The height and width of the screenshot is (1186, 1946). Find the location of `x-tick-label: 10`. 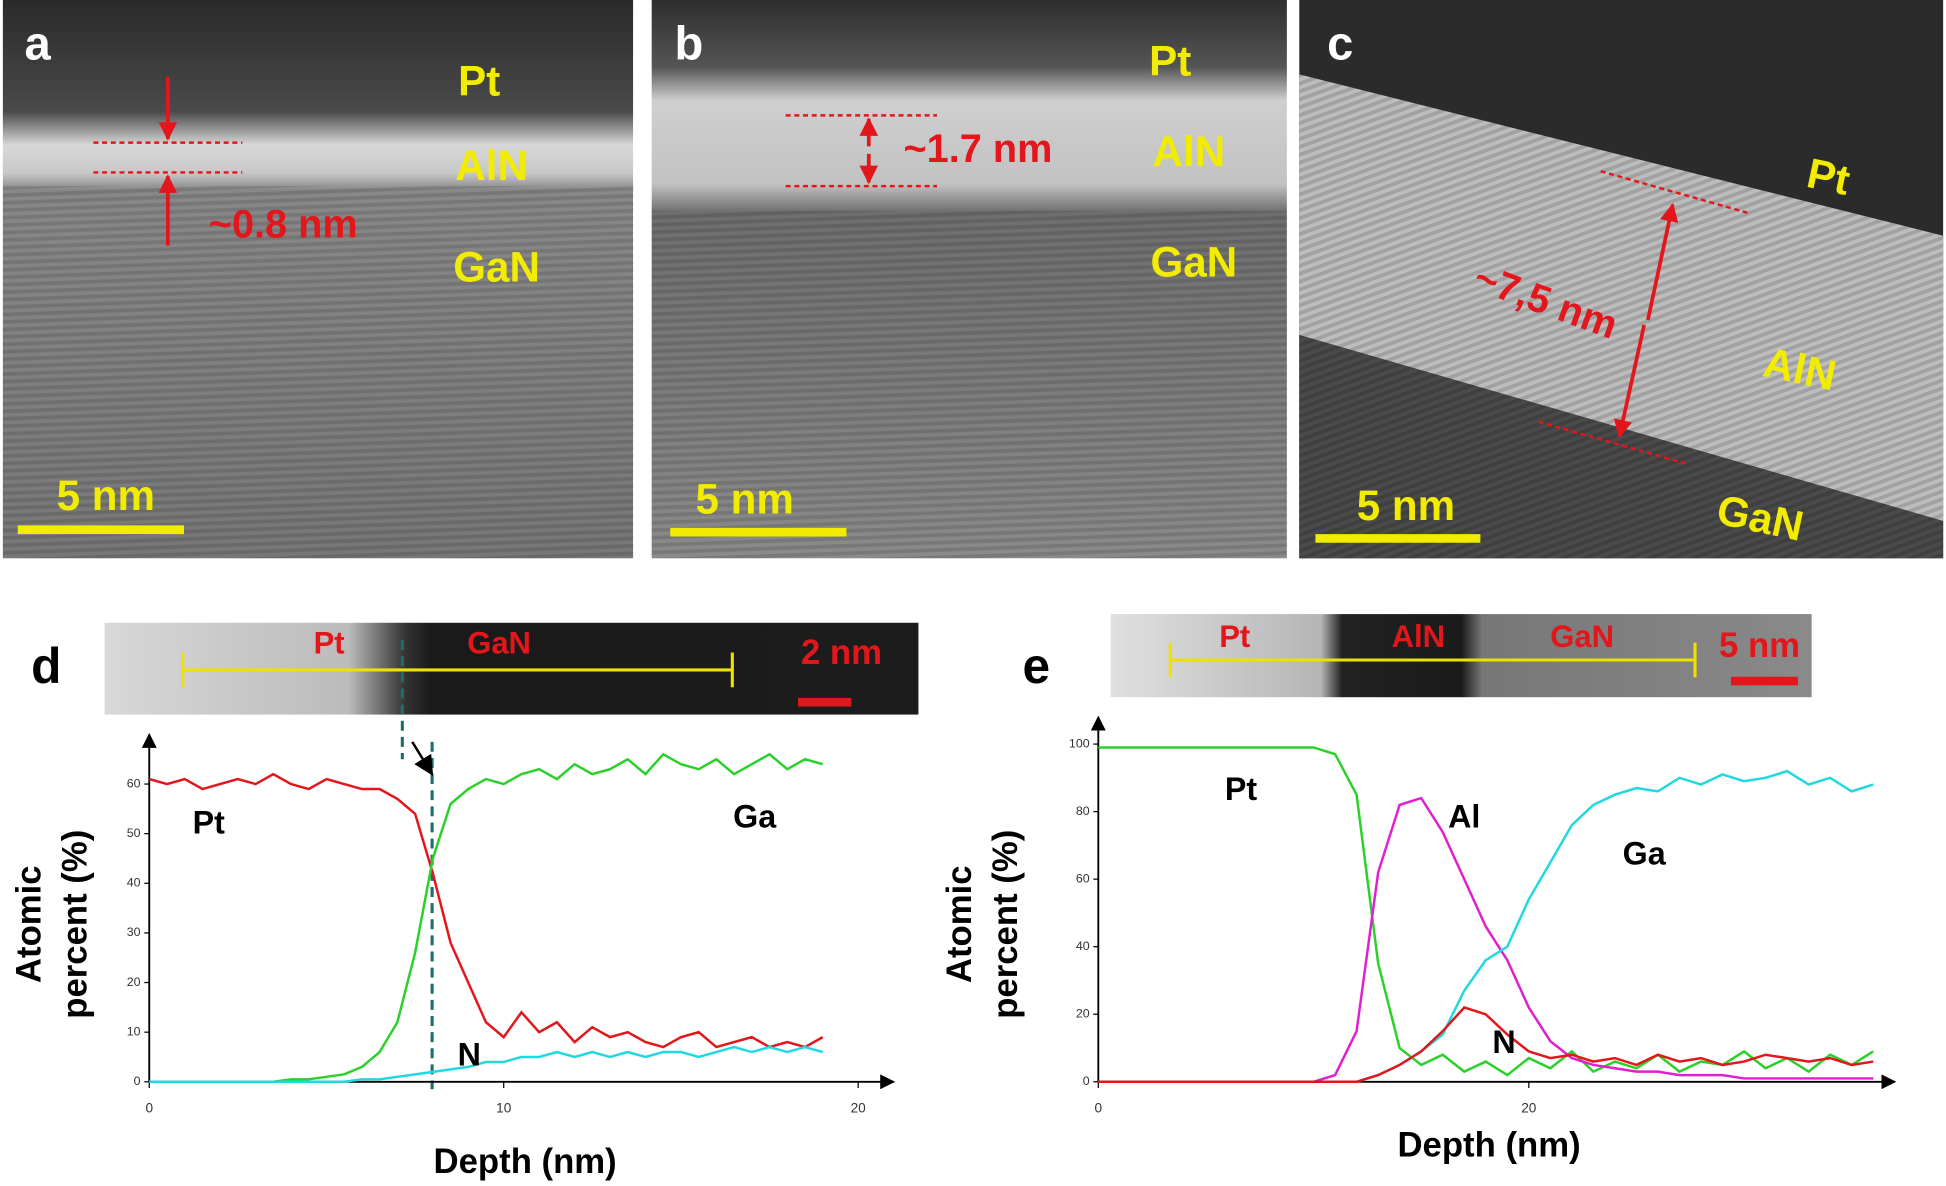

x-tick-label: 10 is located at coordinates (504, 1108).